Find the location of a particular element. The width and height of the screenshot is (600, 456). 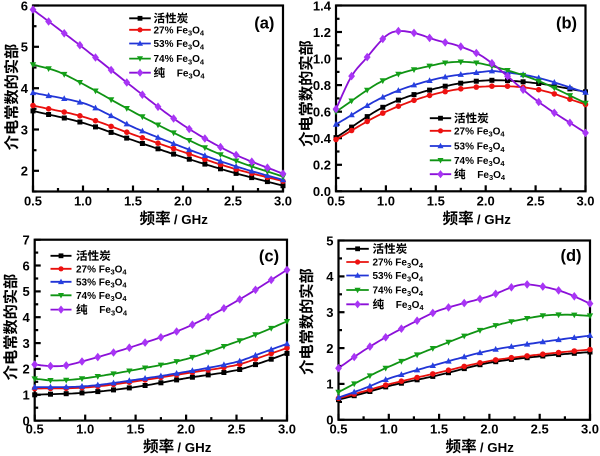

svg-text: 1.2 is located at coordinates (322, 32).